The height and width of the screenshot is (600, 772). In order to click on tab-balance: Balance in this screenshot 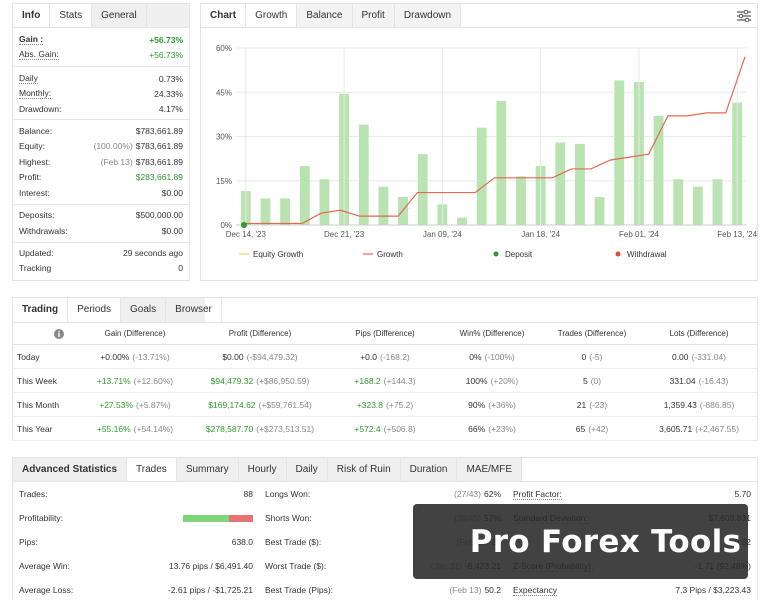, I will do `click(325, 15)`.